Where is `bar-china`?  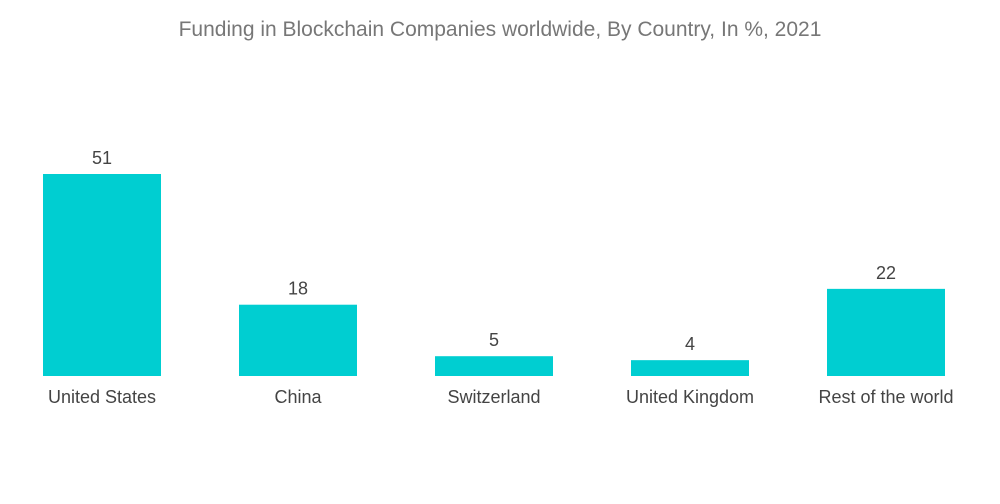
bar-china is located at coordinates (298, 340).